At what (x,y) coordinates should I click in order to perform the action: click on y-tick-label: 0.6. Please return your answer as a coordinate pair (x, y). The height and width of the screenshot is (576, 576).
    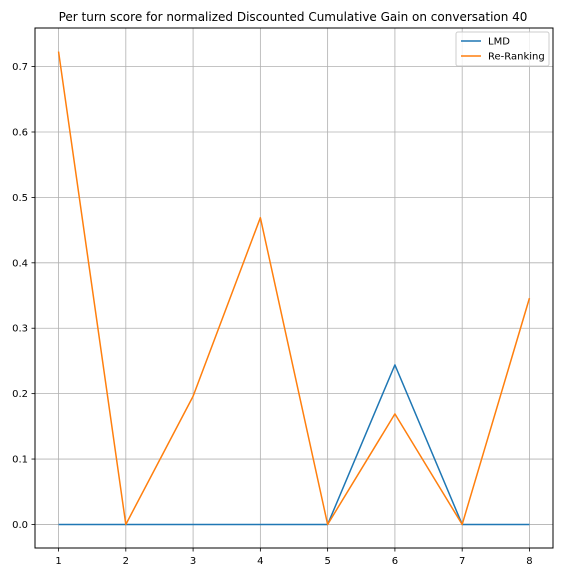
    Looking at the image, I should click on (20, 133).